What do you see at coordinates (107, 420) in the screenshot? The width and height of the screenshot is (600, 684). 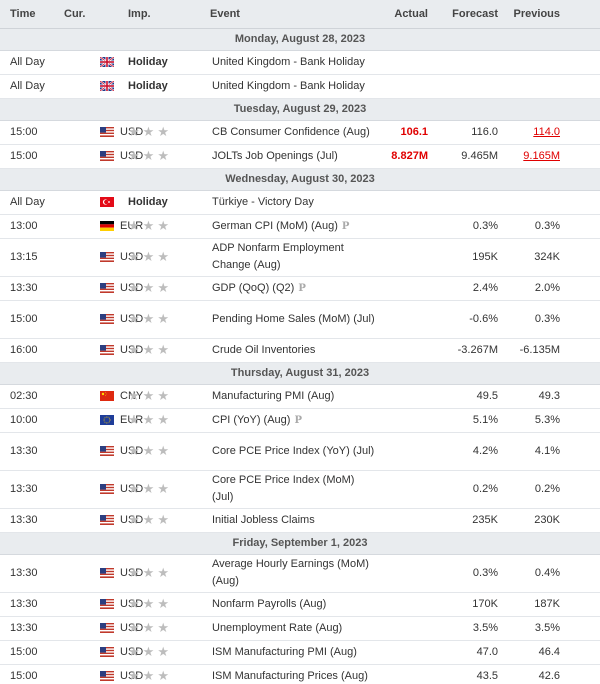 I see `eu-flag-icon` at bounding box center [107, 420].